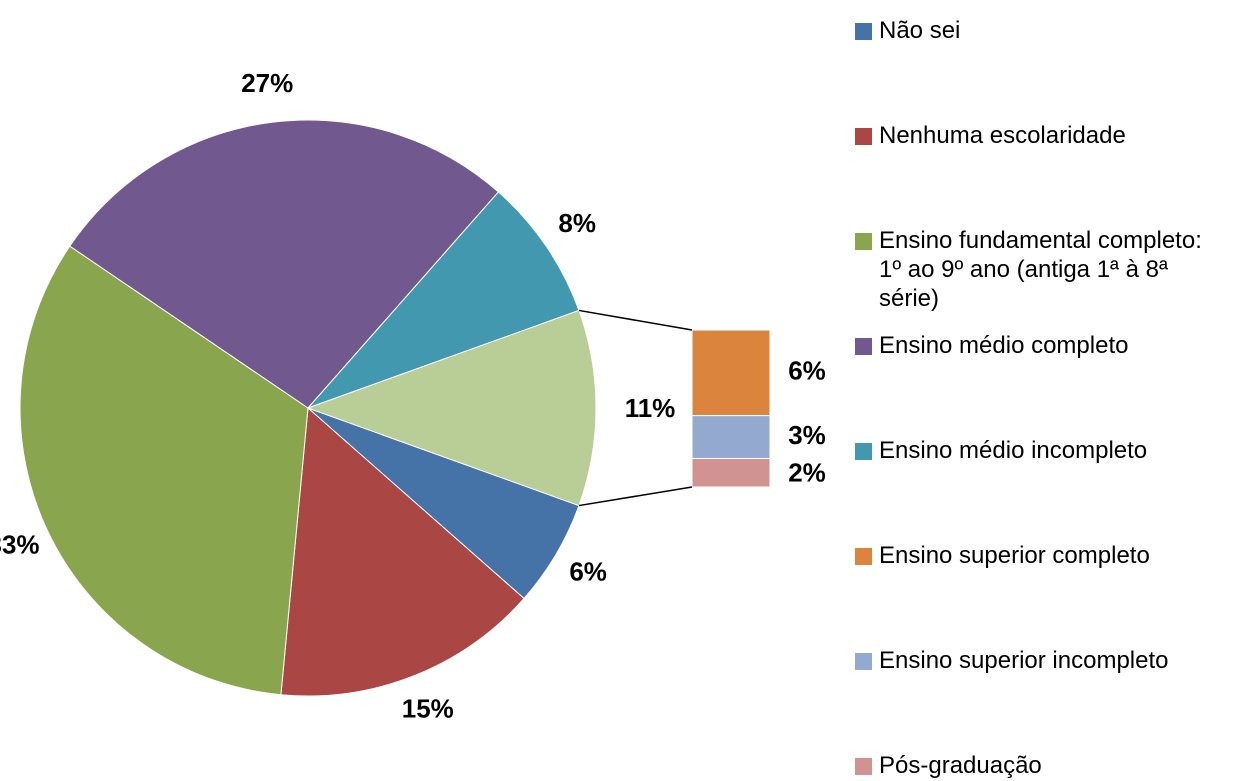 The image size is (1240, 781). Describe the element at coordinates (1002, 135) in the screenshot. I see `legend-label: Nenhuma escolaridade` at that location.